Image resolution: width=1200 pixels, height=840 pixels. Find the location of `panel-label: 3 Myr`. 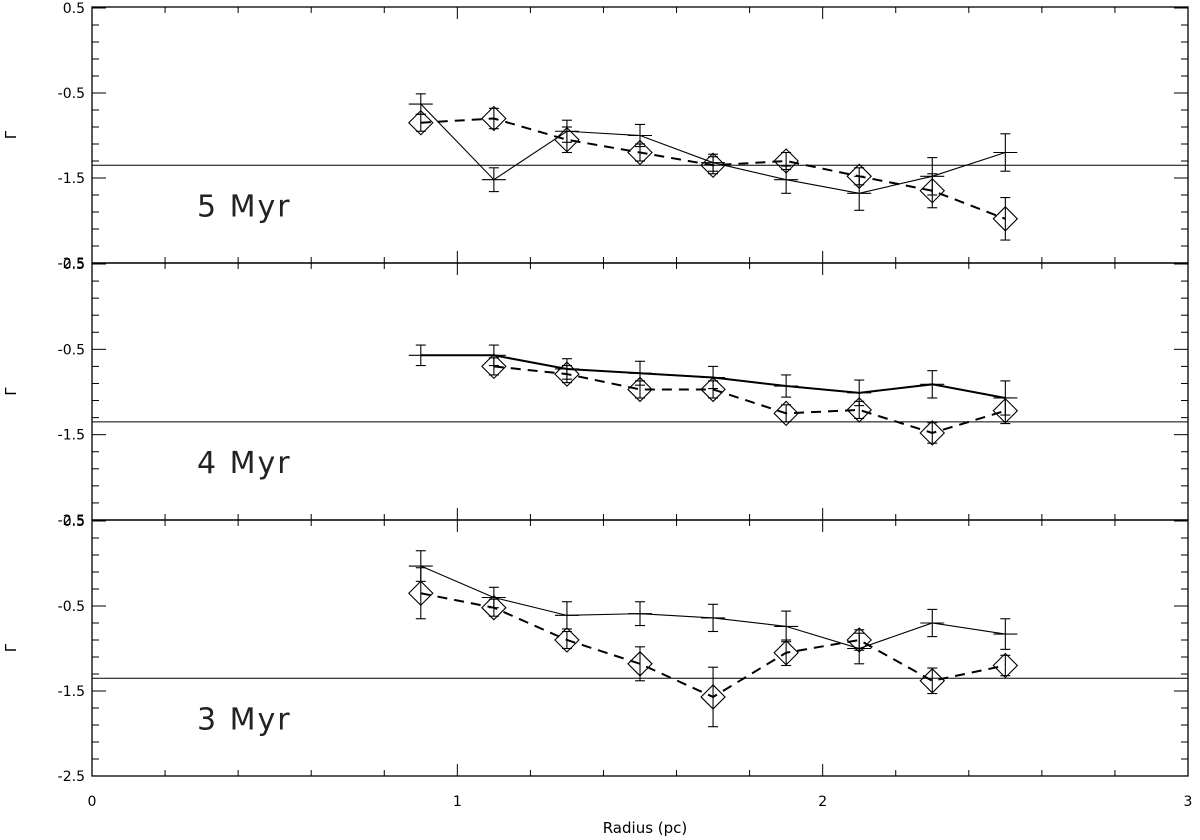

panel-label: 3 Myr is located at coordinates (244, 719).